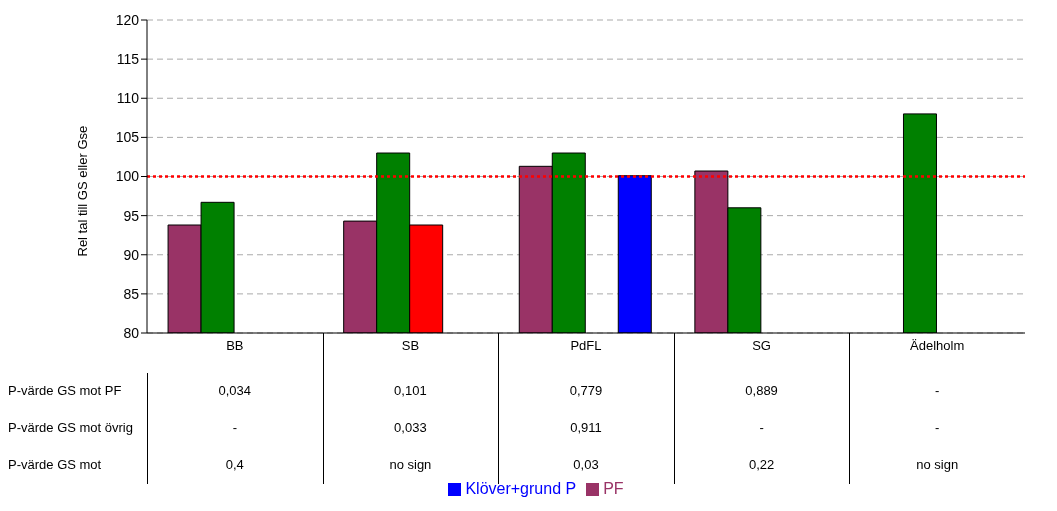  What do you see at coordinates (761, 464) in the screenshot?
I see `text: 0,22` at bounding box center [761, 464].